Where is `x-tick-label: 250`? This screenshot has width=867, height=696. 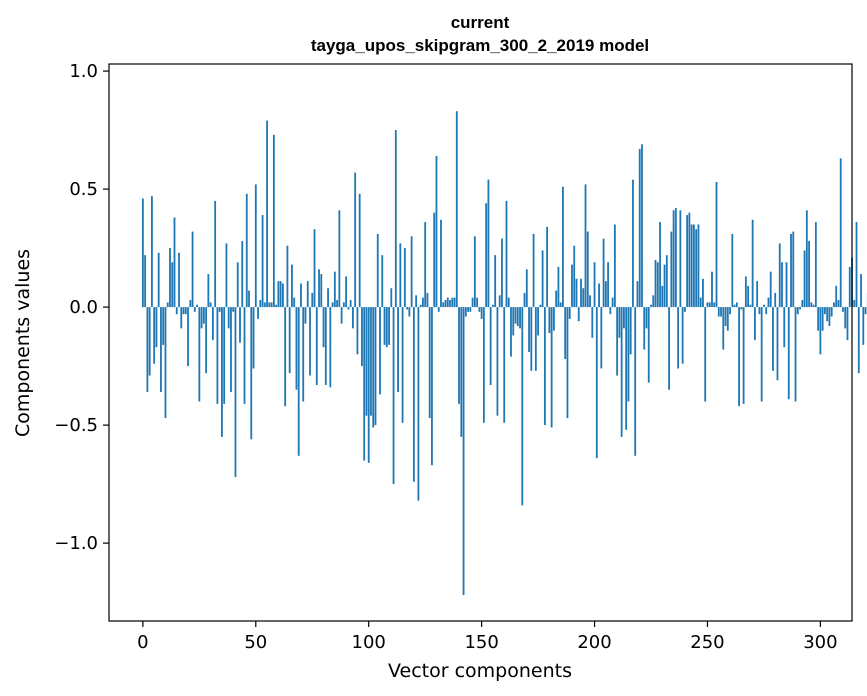 x-tick-label: 250 is located at coordinates (707, 642).